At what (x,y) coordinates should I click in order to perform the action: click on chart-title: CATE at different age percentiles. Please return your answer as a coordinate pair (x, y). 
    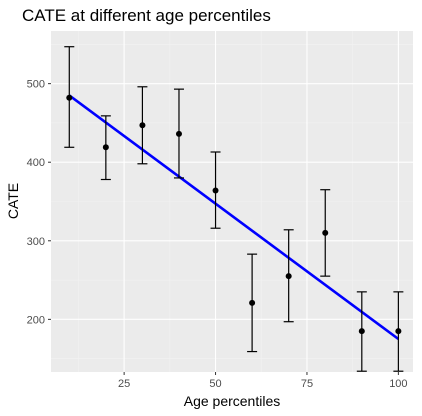
    Looking at the image, I should click on (146, 15).